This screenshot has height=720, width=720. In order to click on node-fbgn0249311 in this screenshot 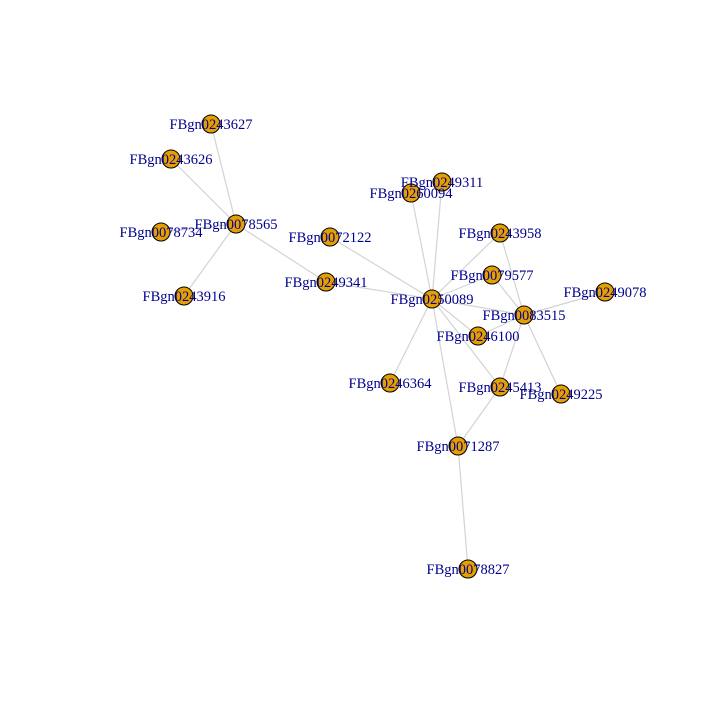, I will do `click(442, 182)`.